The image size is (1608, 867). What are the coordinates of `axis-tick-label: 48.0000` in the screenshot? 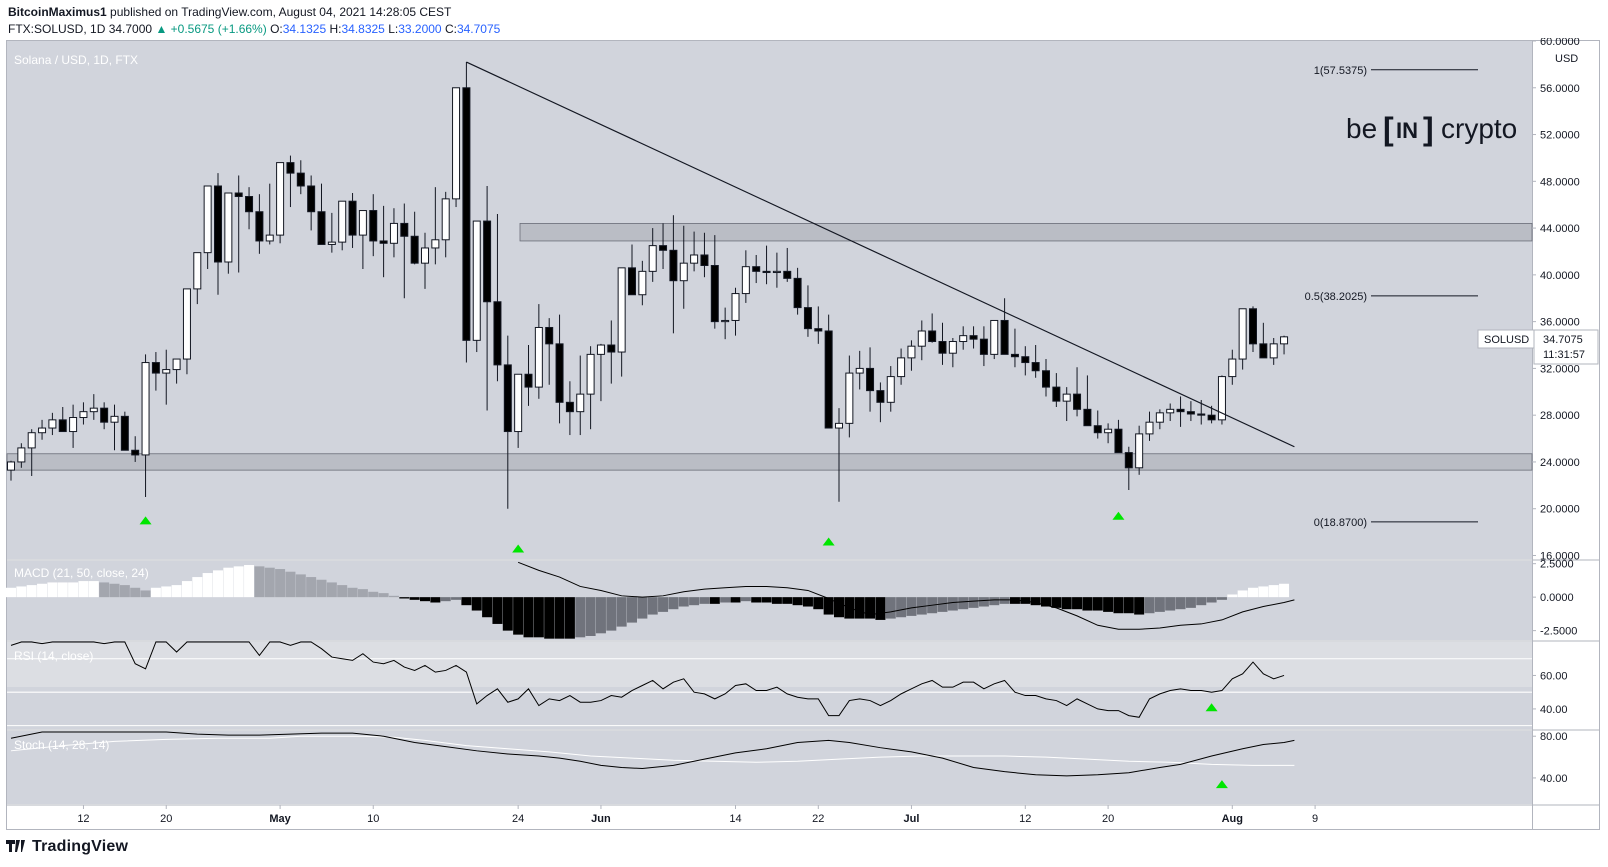 It's located at (1560, 182).